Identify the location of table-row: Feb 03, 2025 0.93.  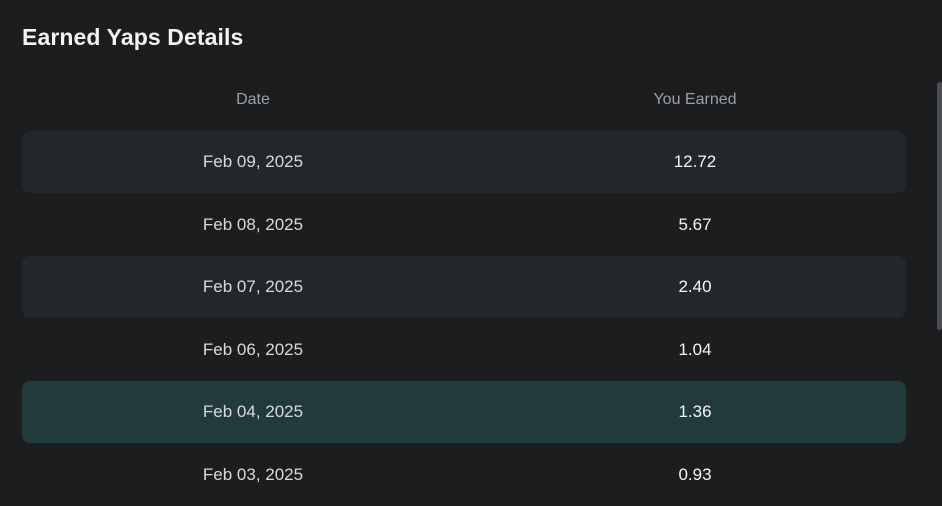
(464, 475).